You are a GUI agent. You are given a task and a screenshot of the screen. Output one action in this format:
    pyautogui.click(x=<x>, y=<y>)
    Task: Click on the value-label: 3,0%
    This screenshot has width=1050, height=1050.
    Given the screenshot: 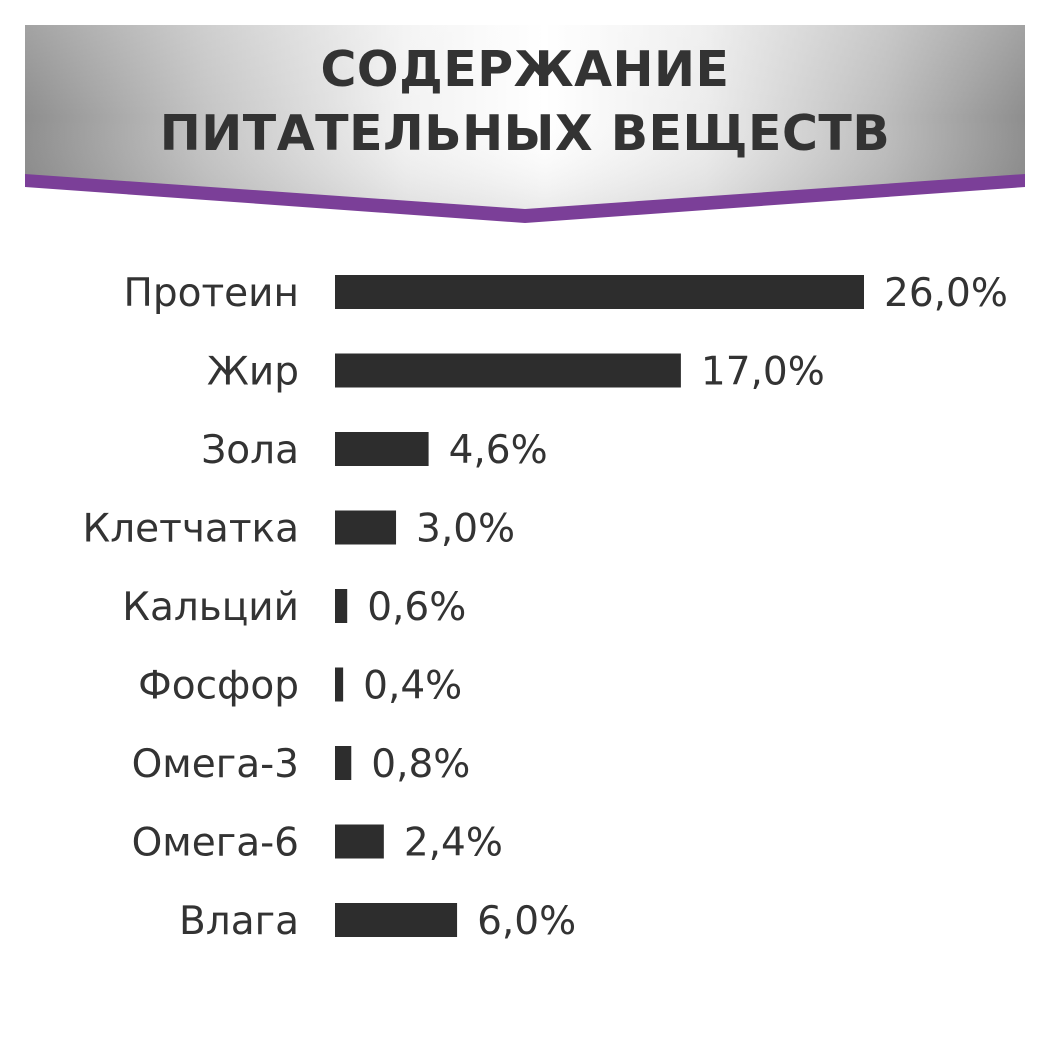 What is the action you would take?
    pyautogui.click(x=465, y=529)
    